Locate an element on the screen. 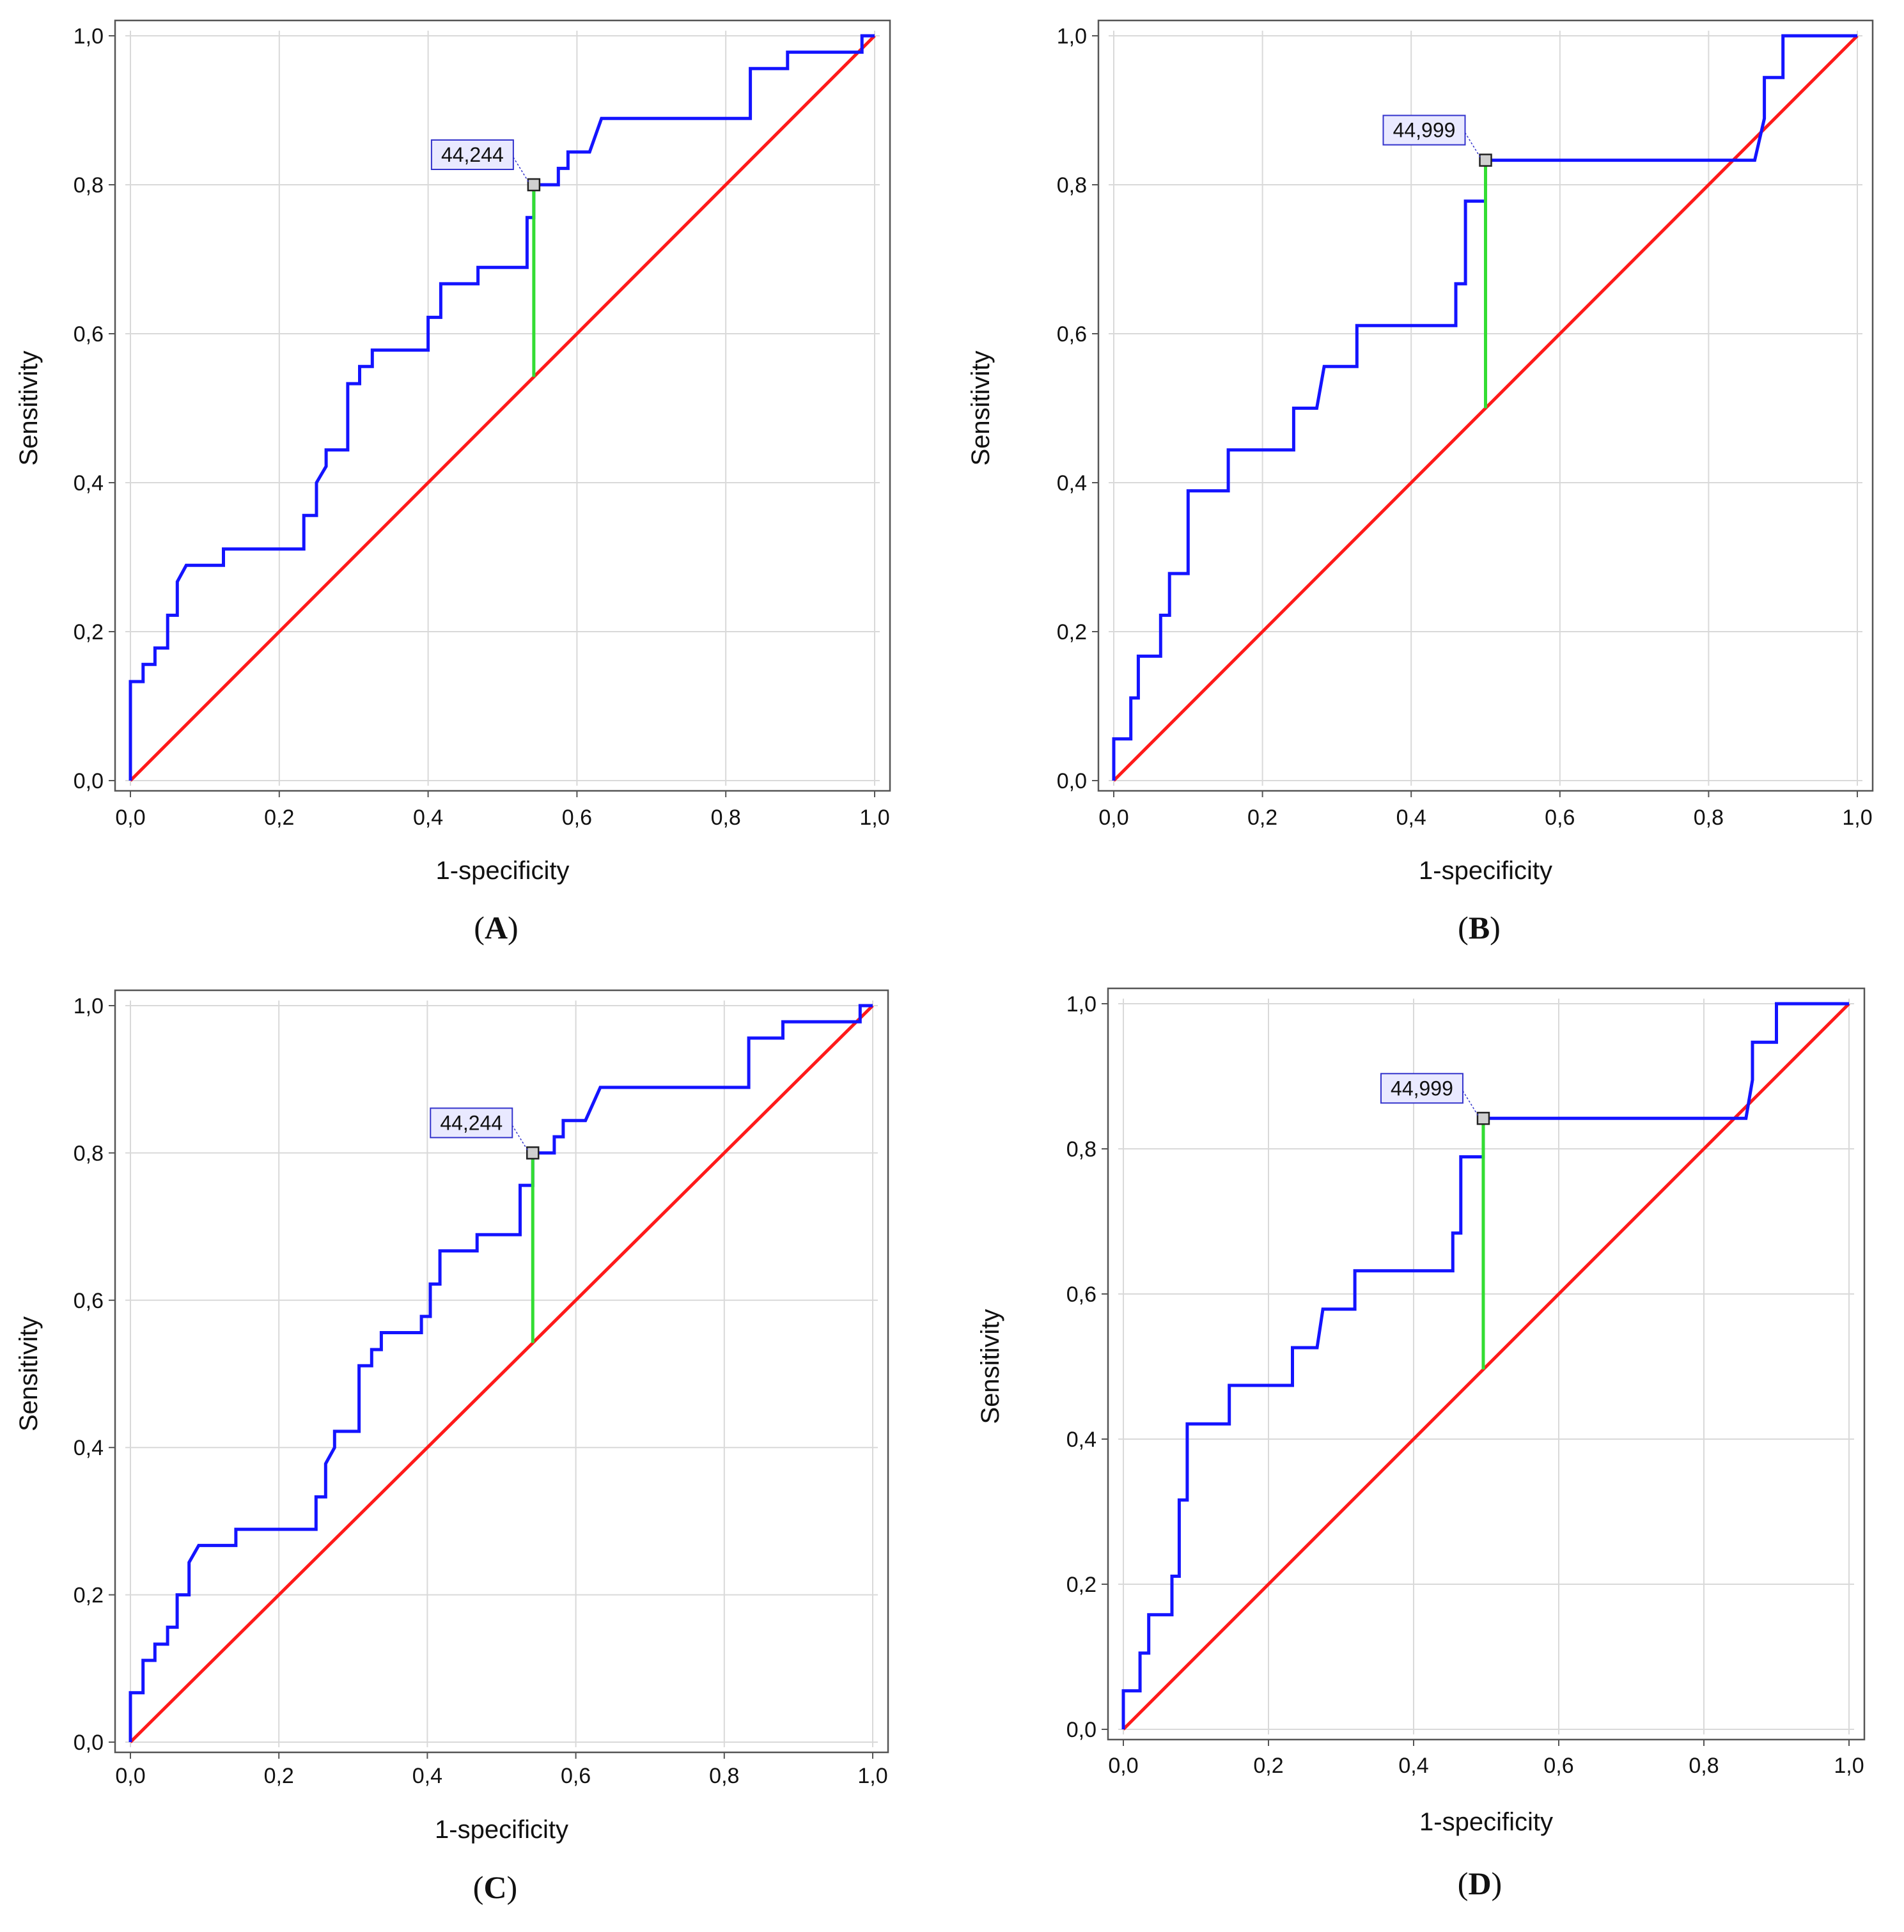  panel-label-letter: B is located at coordinates (1479, 928).